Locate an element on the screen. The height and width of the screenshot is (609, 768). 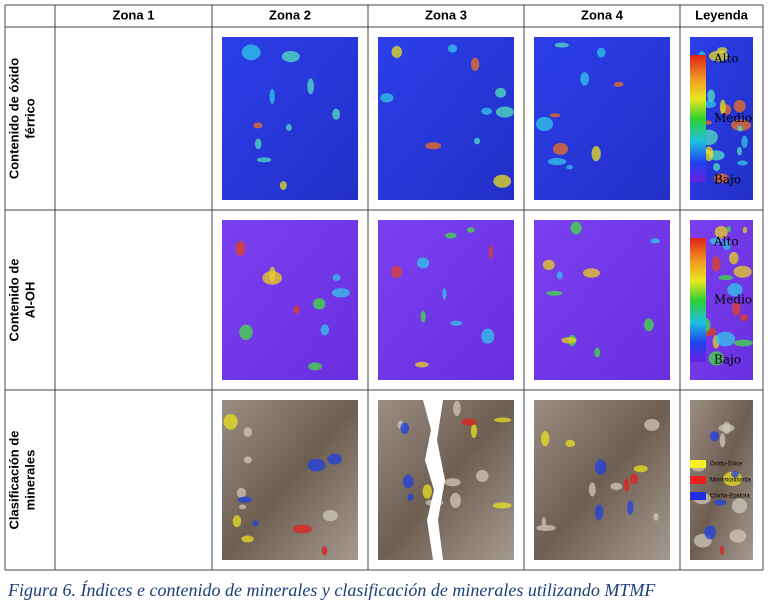
map-gap is located at coordinates (434, 480).